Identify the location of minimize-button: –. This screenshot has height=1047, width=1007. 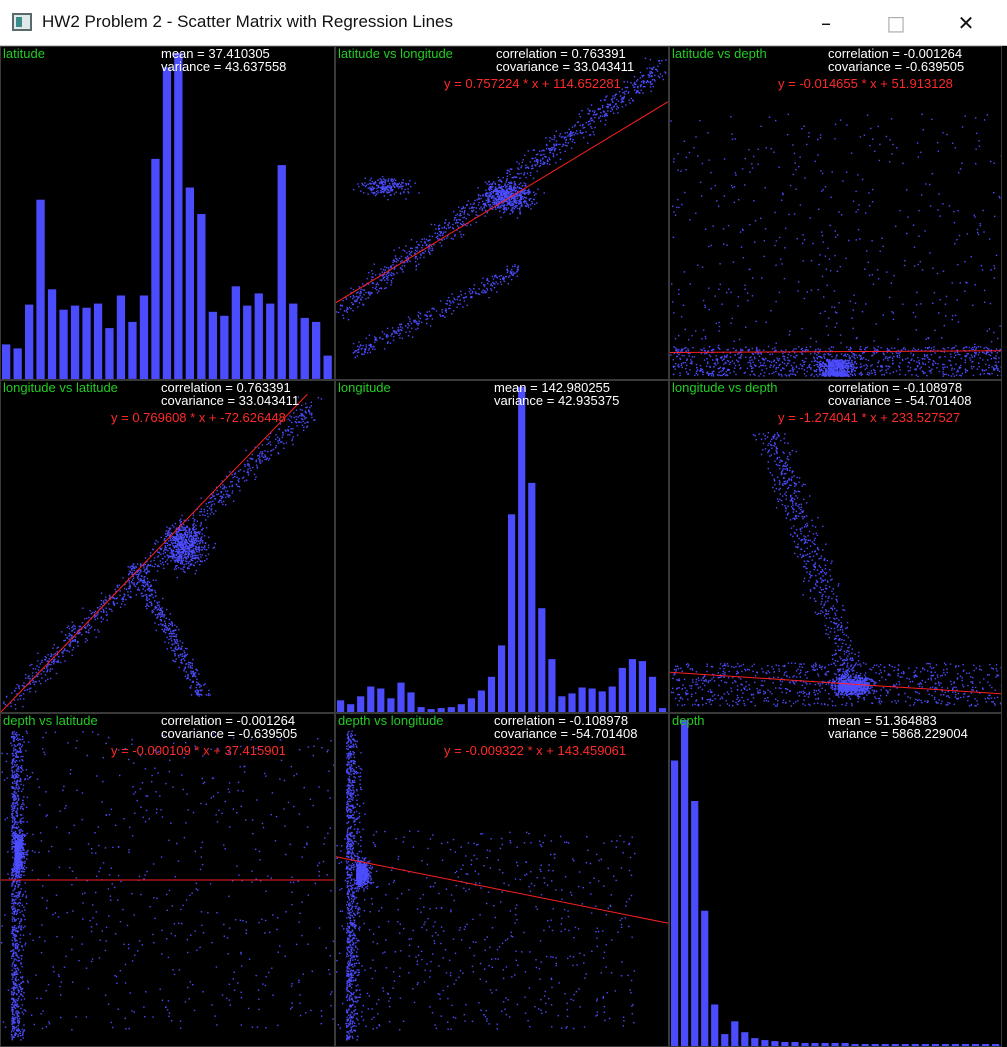
(826, 23).